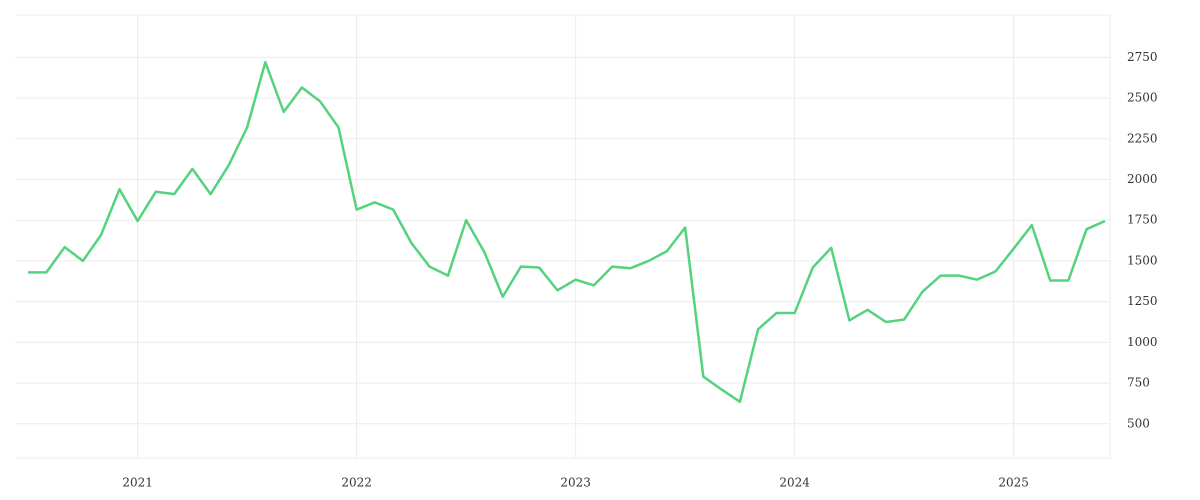 The image size is (1200, 500). I want to click on y-tick-label: 2000, so click(1142, 179).